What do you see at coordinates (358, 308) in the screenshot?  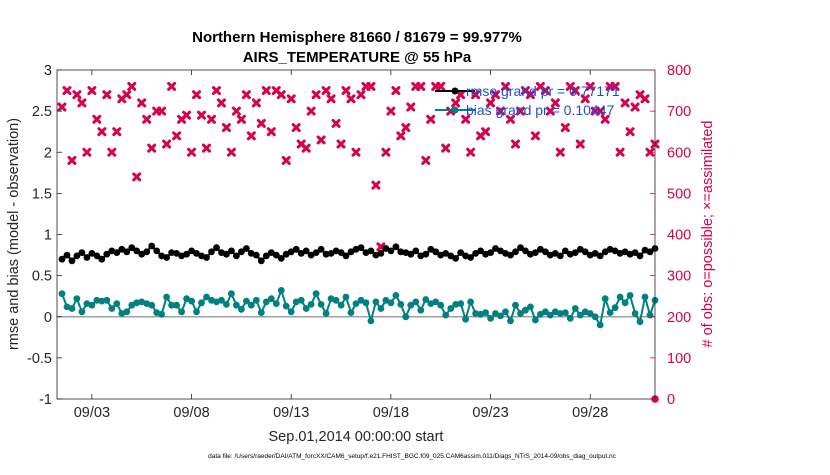 I see `bias-series-layer` at bounding box center [358, 308].